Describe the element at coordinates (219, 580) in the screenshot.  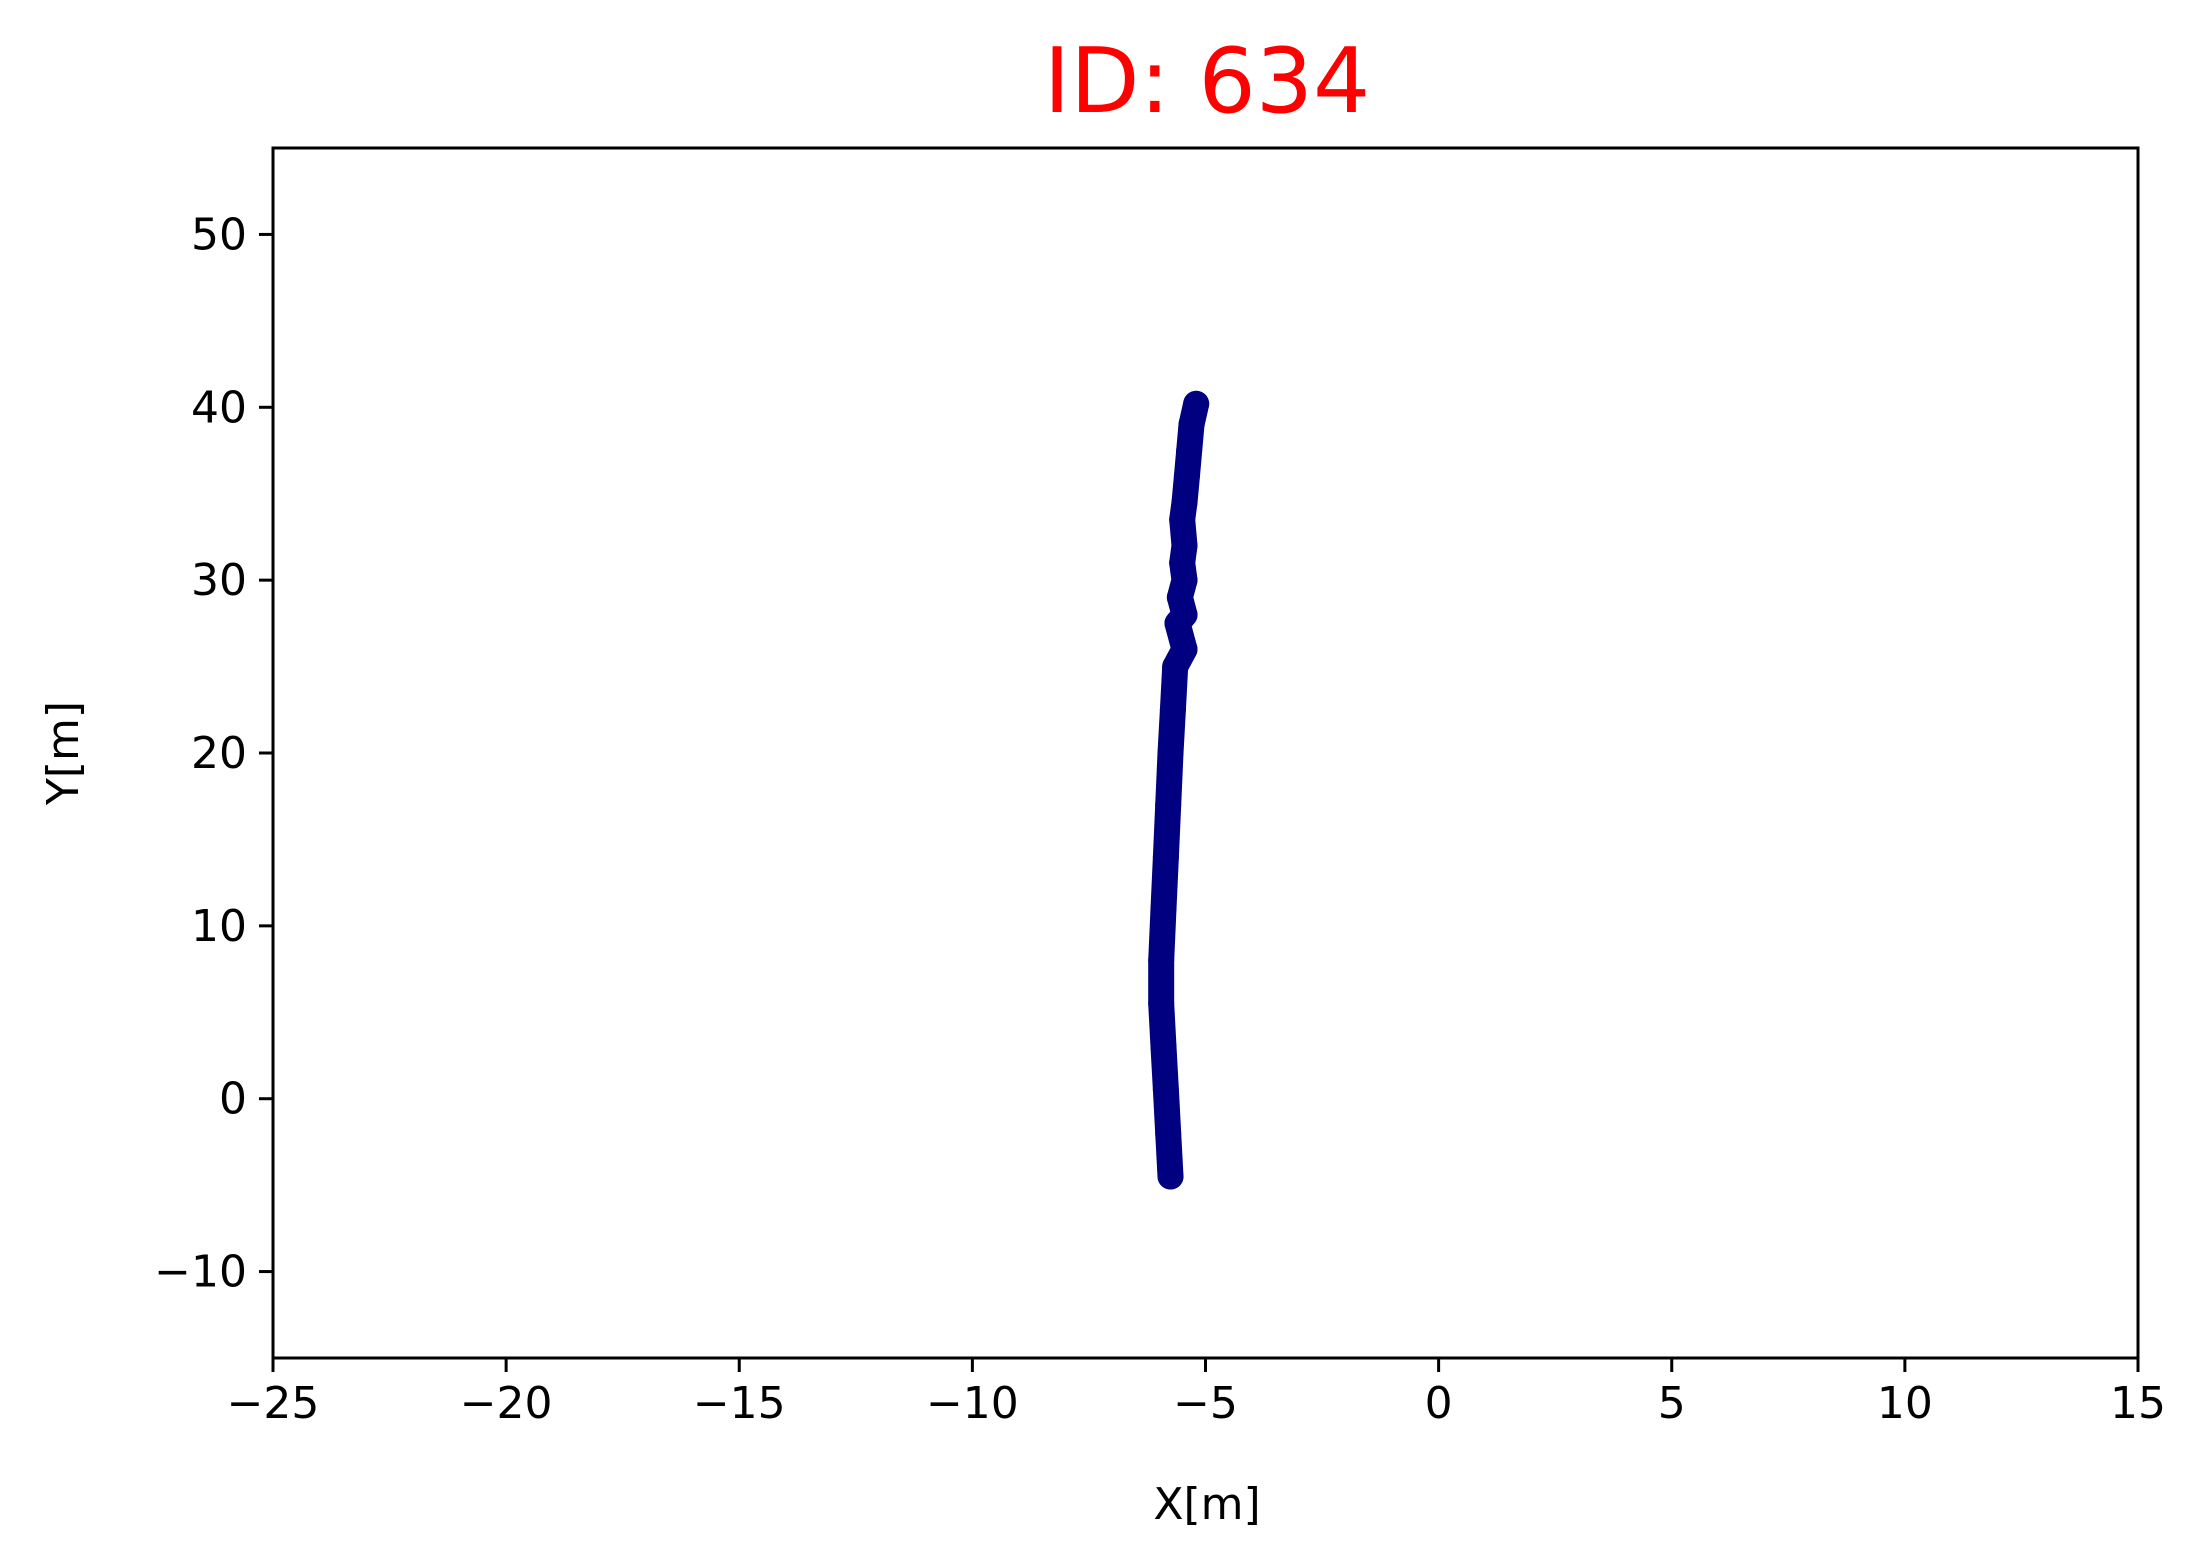
I see `y-tick-label: 30` at that location.